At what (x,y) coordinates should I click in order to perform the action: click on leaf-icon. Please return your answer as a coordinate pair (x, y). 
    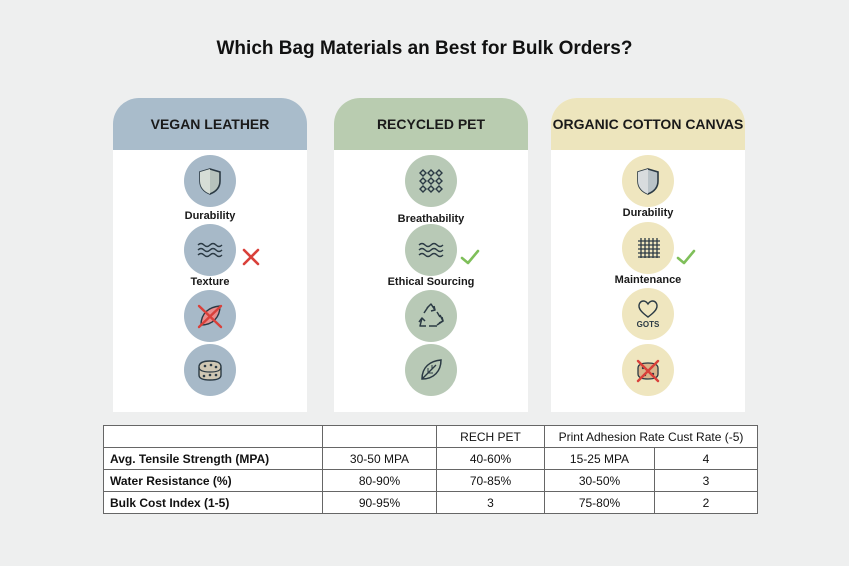
    Looking at the image, I should click on (431, 370).